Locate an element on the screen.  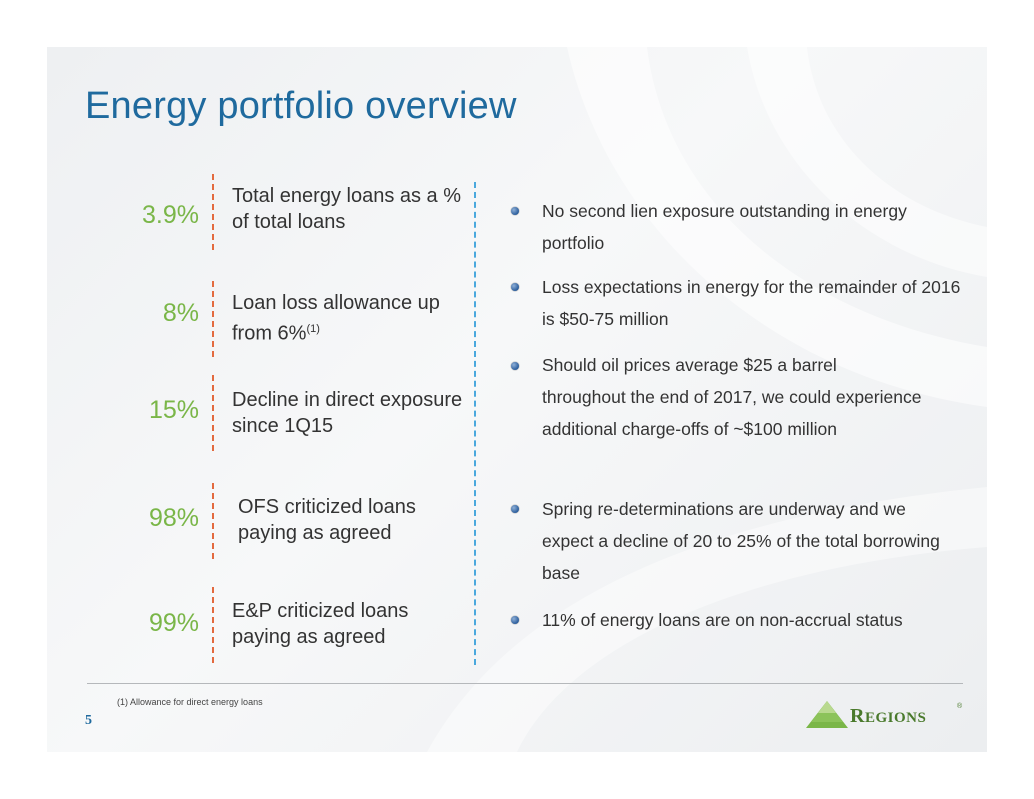
stat-value: 8% is located at coordinates (180, 313).